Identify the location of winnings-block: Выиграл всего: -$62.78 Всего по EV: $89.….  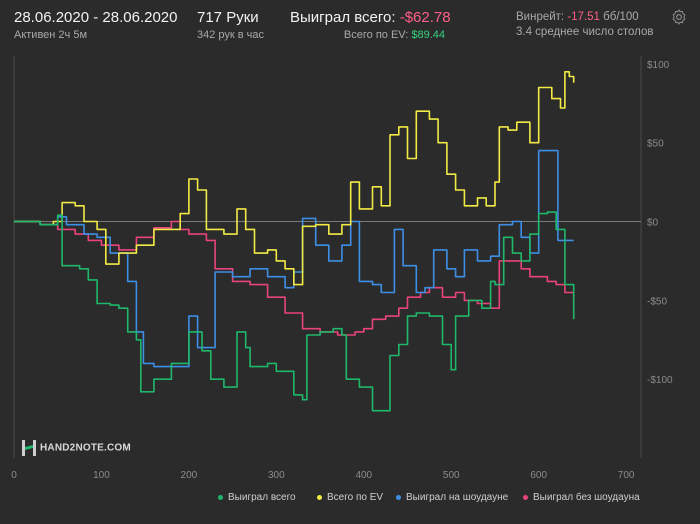
(370, 25).